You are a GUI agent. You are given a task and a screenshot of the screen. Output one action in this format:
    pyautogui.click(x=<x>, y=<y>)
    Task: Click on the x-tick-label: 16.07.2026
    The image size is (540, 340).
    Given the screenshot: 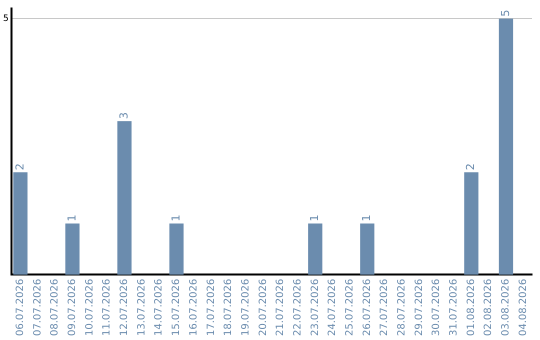 What is the action you would take?
    pyautogui.click(x=194, y=307)
    